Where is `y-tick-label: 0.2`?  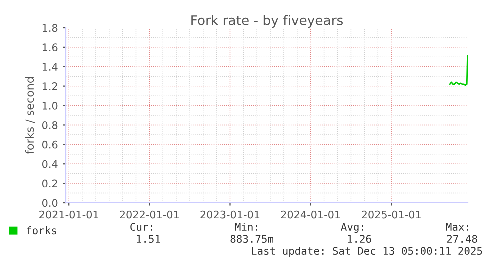
y-tick-label: 0.2 is located at coordinates (50, 184).